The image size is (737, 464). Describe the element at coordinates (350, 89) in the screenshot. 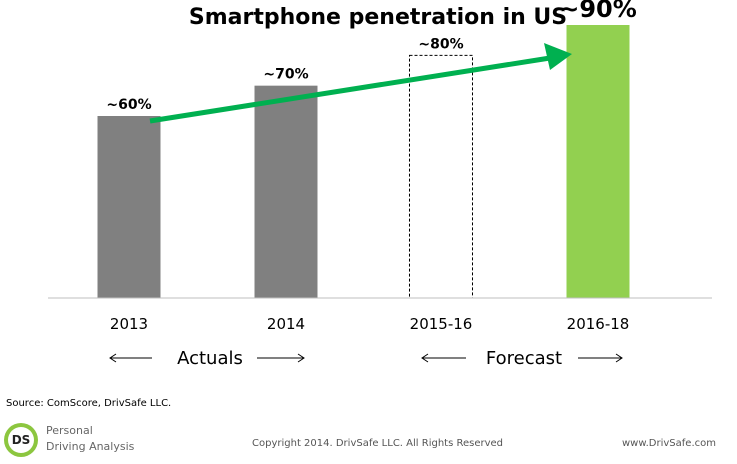

I see `trend-arrow-shaft` at that location.